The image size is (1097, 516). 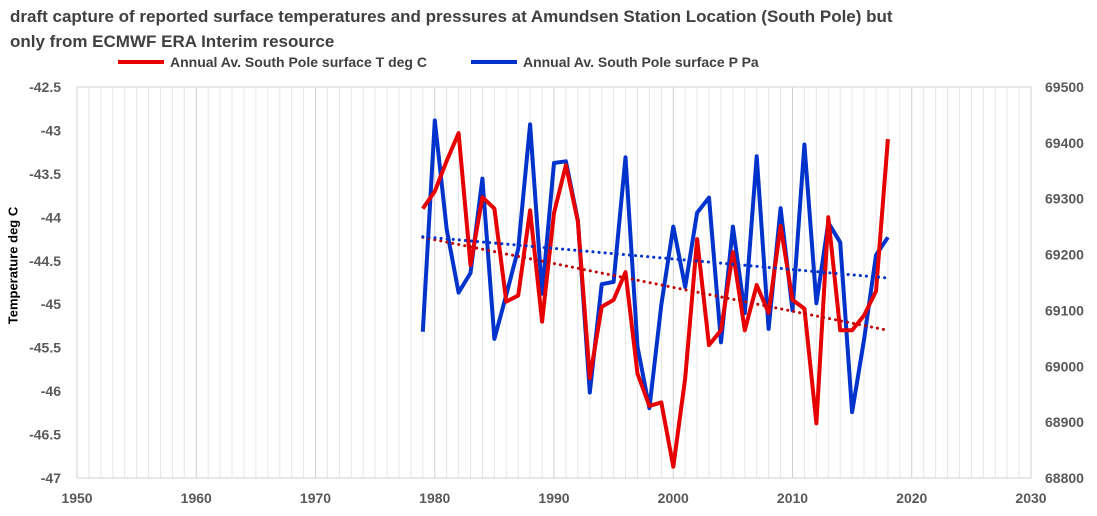 I want to click on x-tick-label: 2020, so click(x=911, y=498).